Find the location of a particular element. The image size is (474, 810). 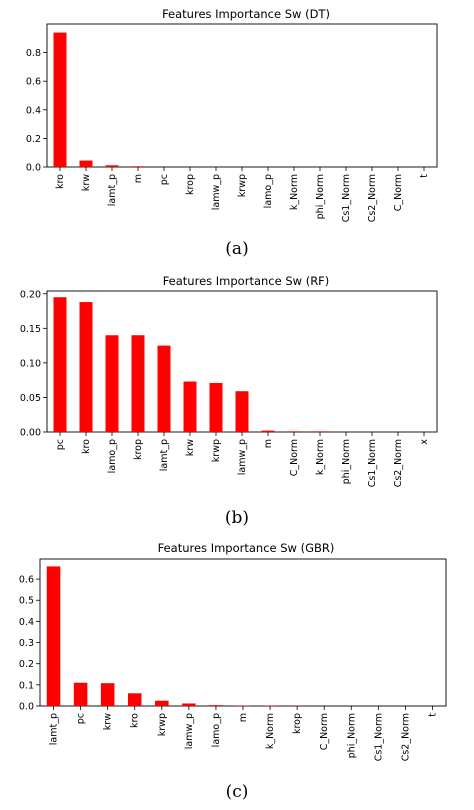

chart-title: Features Importance Sw (DT) is located at coordinates (246, 14).